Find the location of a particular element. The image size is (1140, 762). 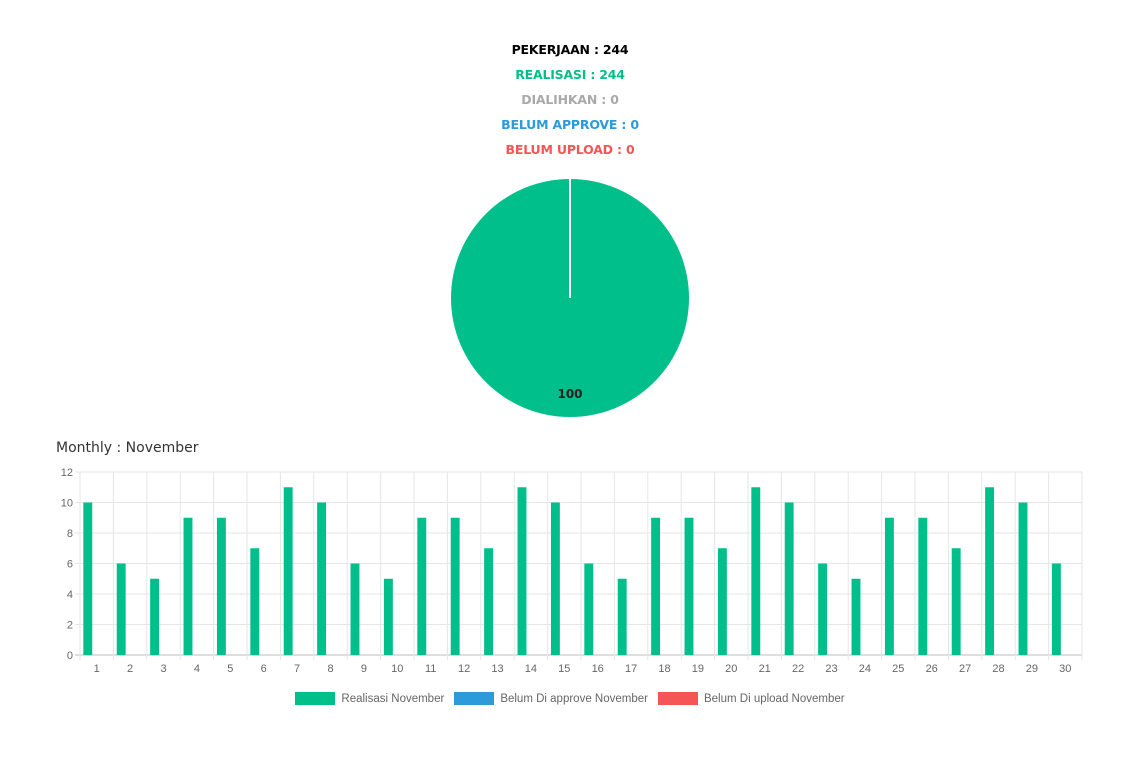

belum-approve-total: BELUM APPROVE : 0 is located at coordinates (570, 124).